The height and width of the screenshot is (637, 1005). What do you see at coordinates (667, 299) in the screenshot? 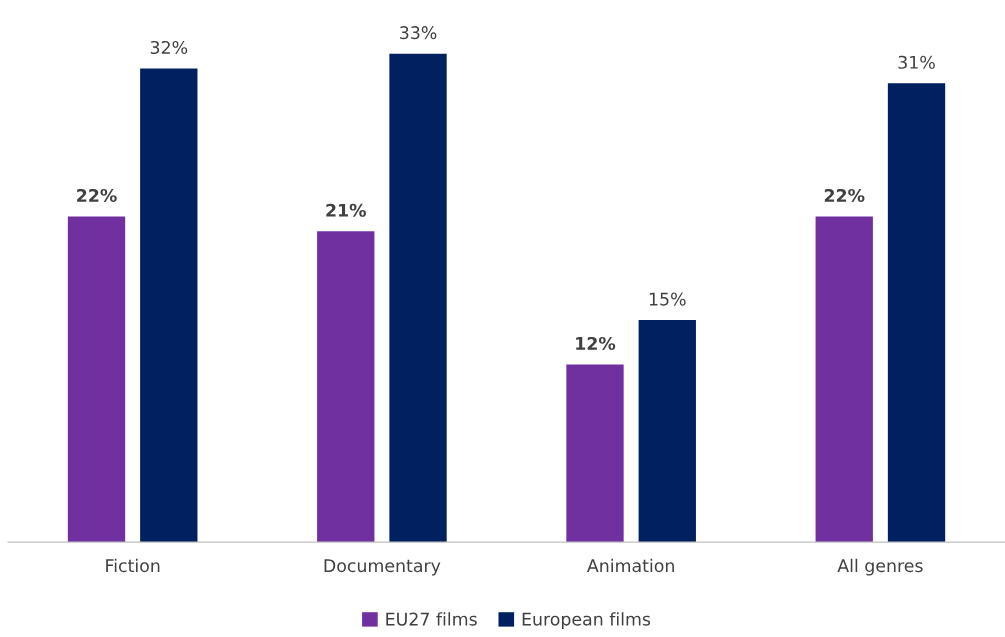
I see `data-label: 15%` at bounding box center [667, 299].